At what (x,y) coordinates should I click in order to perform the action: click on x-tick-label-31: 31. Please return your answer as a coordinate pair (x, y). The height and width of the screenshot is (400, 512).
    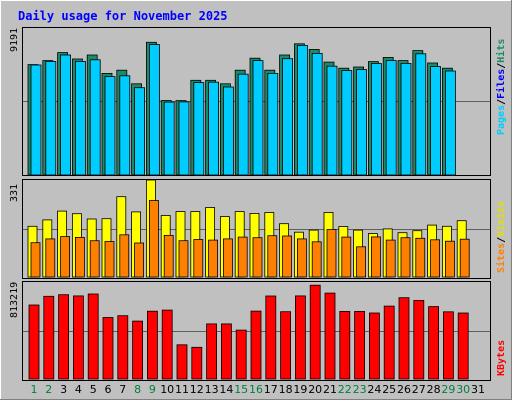
    Looking at the image, I should click on (478, 389).